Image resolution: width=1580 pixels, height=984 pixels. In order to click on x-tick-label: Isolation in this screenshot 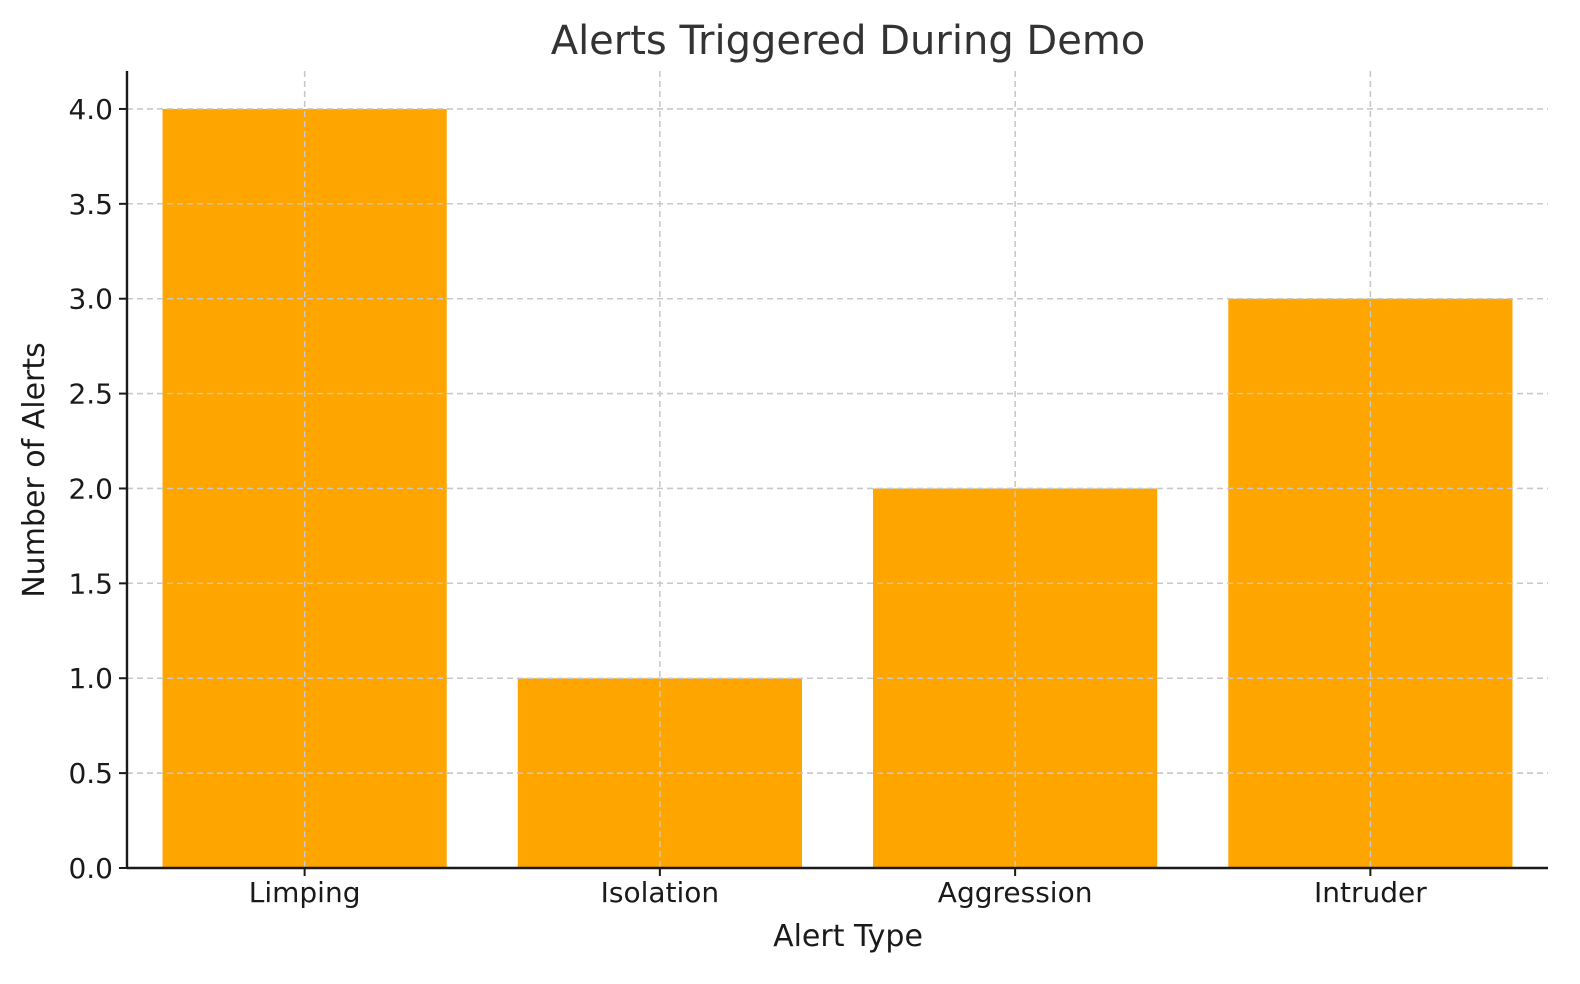, I will do `click(660, 892)`.